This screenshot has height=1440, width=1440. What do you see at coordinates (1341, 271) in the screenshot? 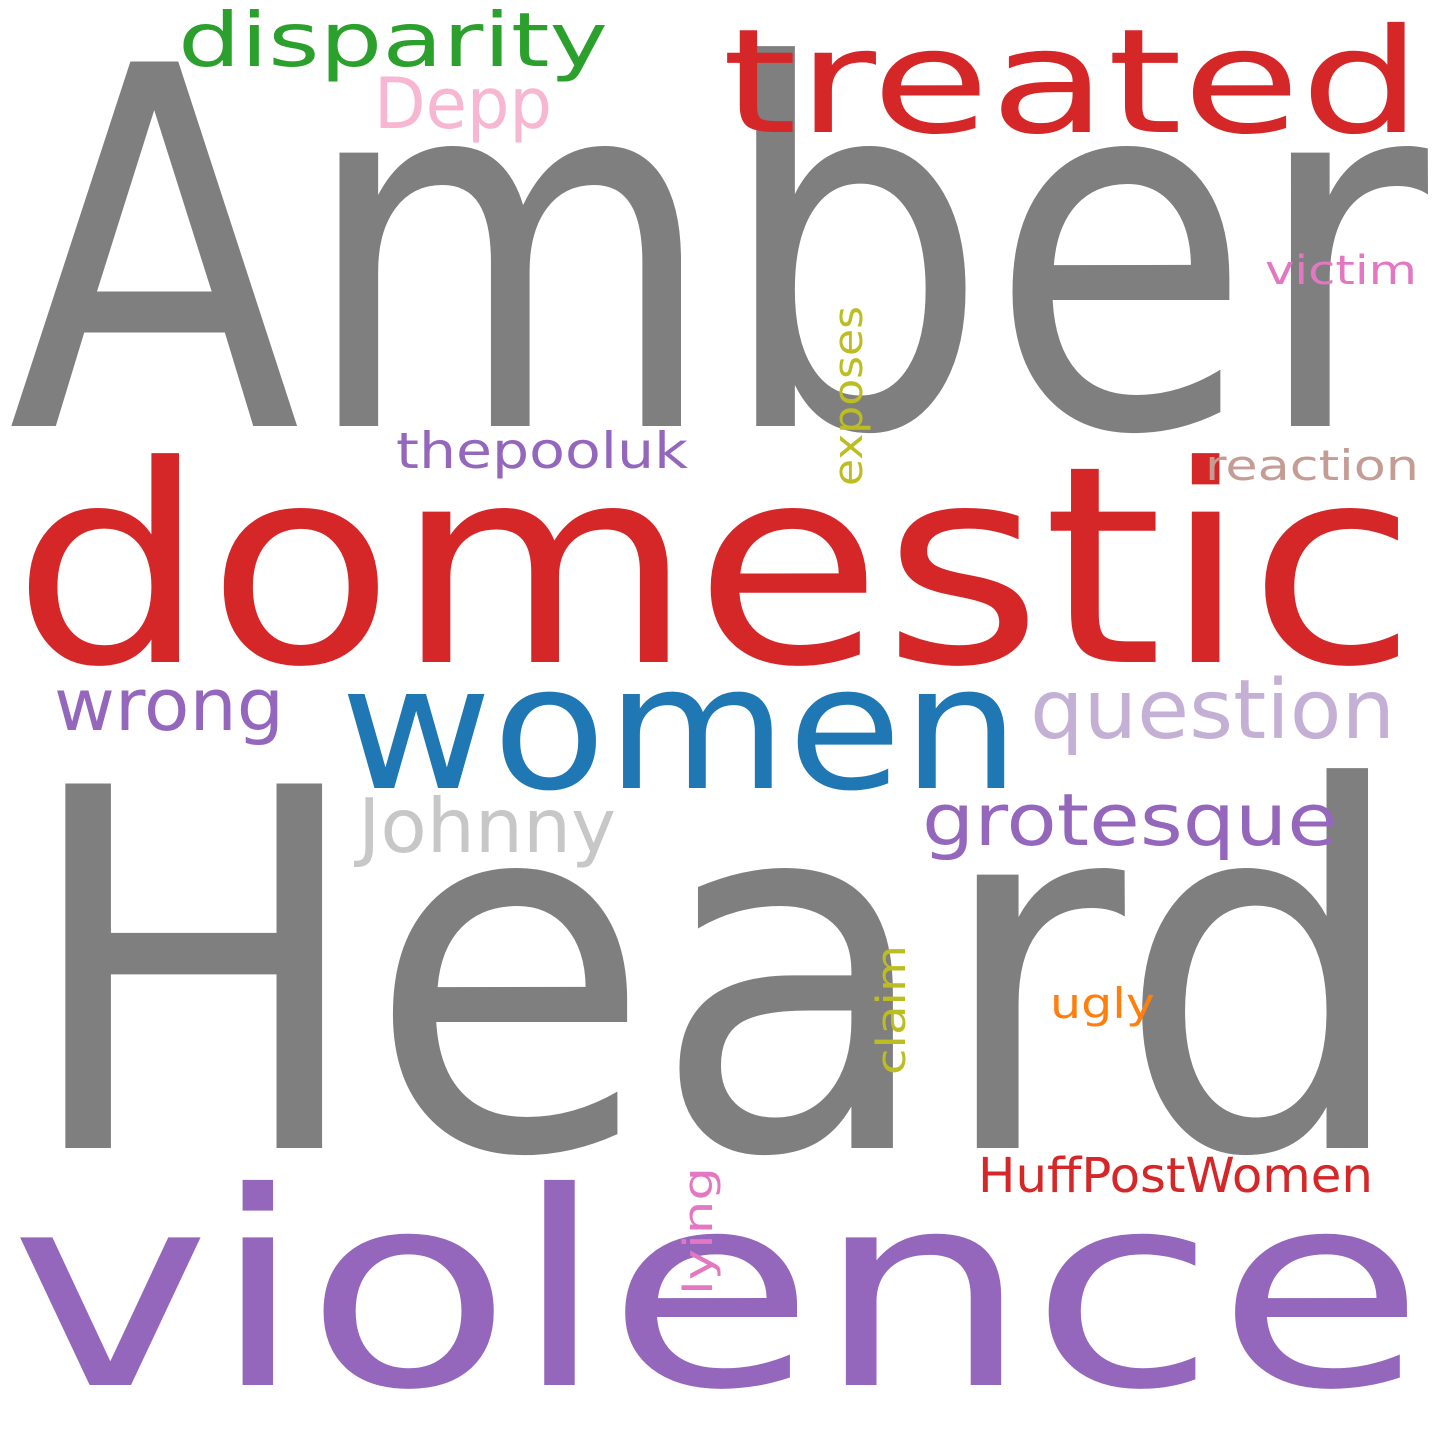
I see `word-victim: victim` at bounding box center [1341, 271].